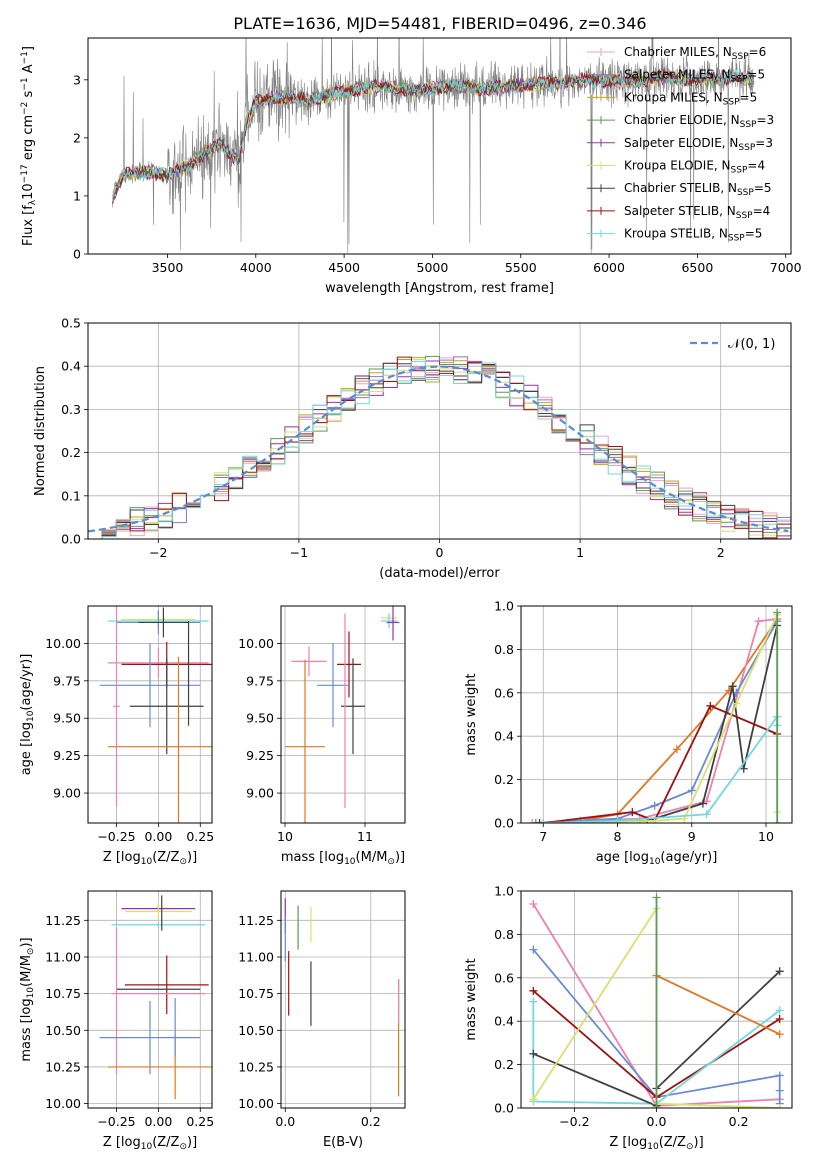 The image size is (819, 1170). What do you see at coordinates (693, 235) in the screenshot?
I see `legend-entry: Kroupa STELIB, NSSP​=5` at bounding box center [693, 235].